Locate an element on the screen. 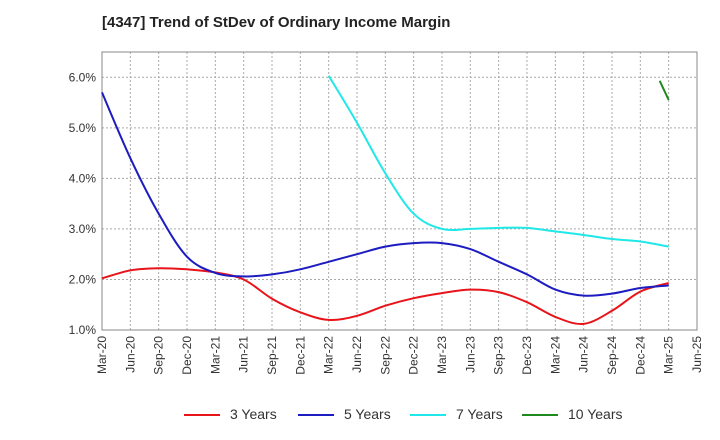 This screenshot has height=440, width=720. y-tick-label: 4.0% is located at coordinates (83, 178).